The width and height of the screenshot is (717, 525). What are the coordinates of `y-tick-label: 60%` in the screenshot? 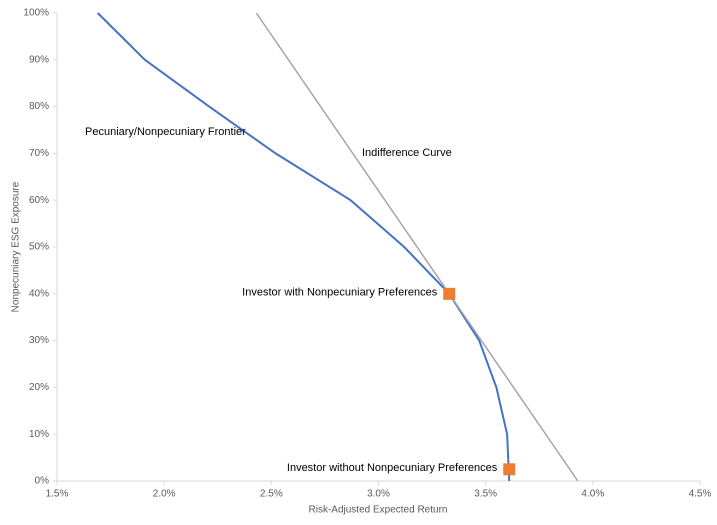 It's located at (39, 200).